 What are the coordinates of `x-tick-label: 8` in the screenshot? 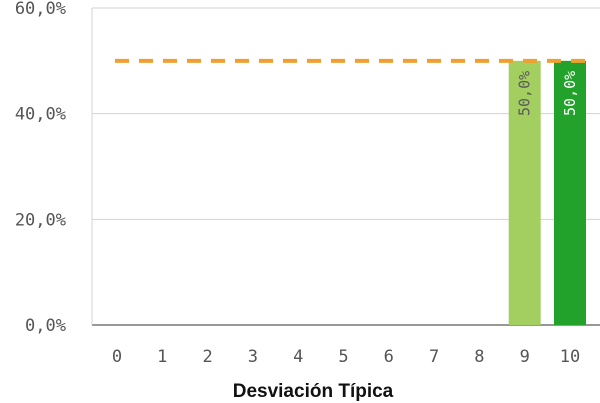 It's located at (479, 357).